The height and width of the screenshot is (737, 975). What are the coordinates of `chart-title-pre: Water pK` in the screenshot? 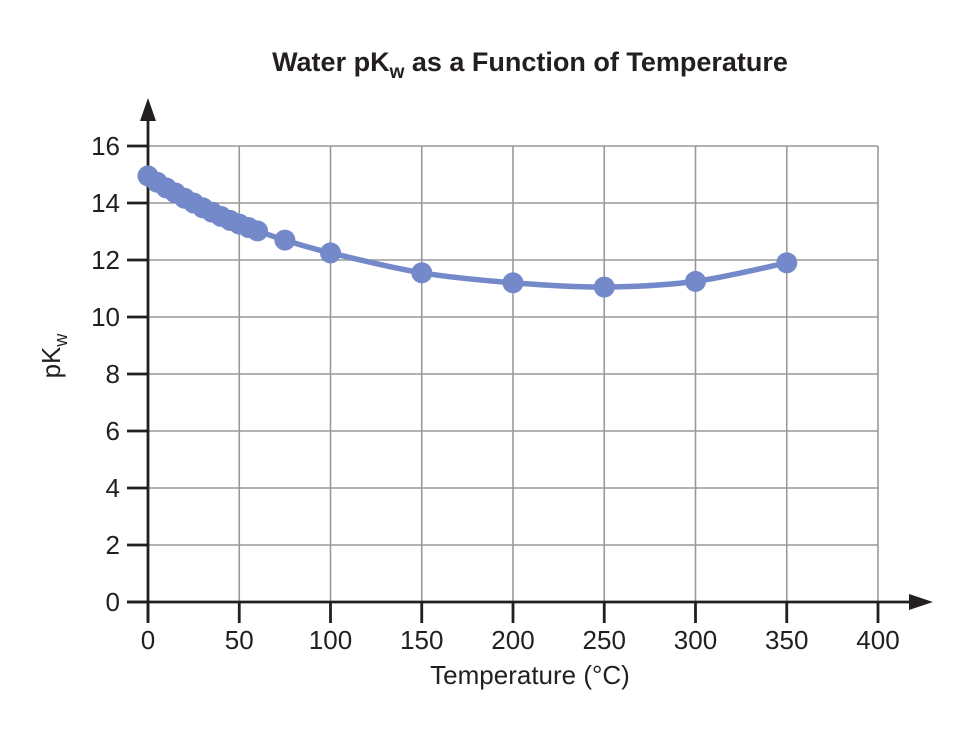 It's located at (331, 62).